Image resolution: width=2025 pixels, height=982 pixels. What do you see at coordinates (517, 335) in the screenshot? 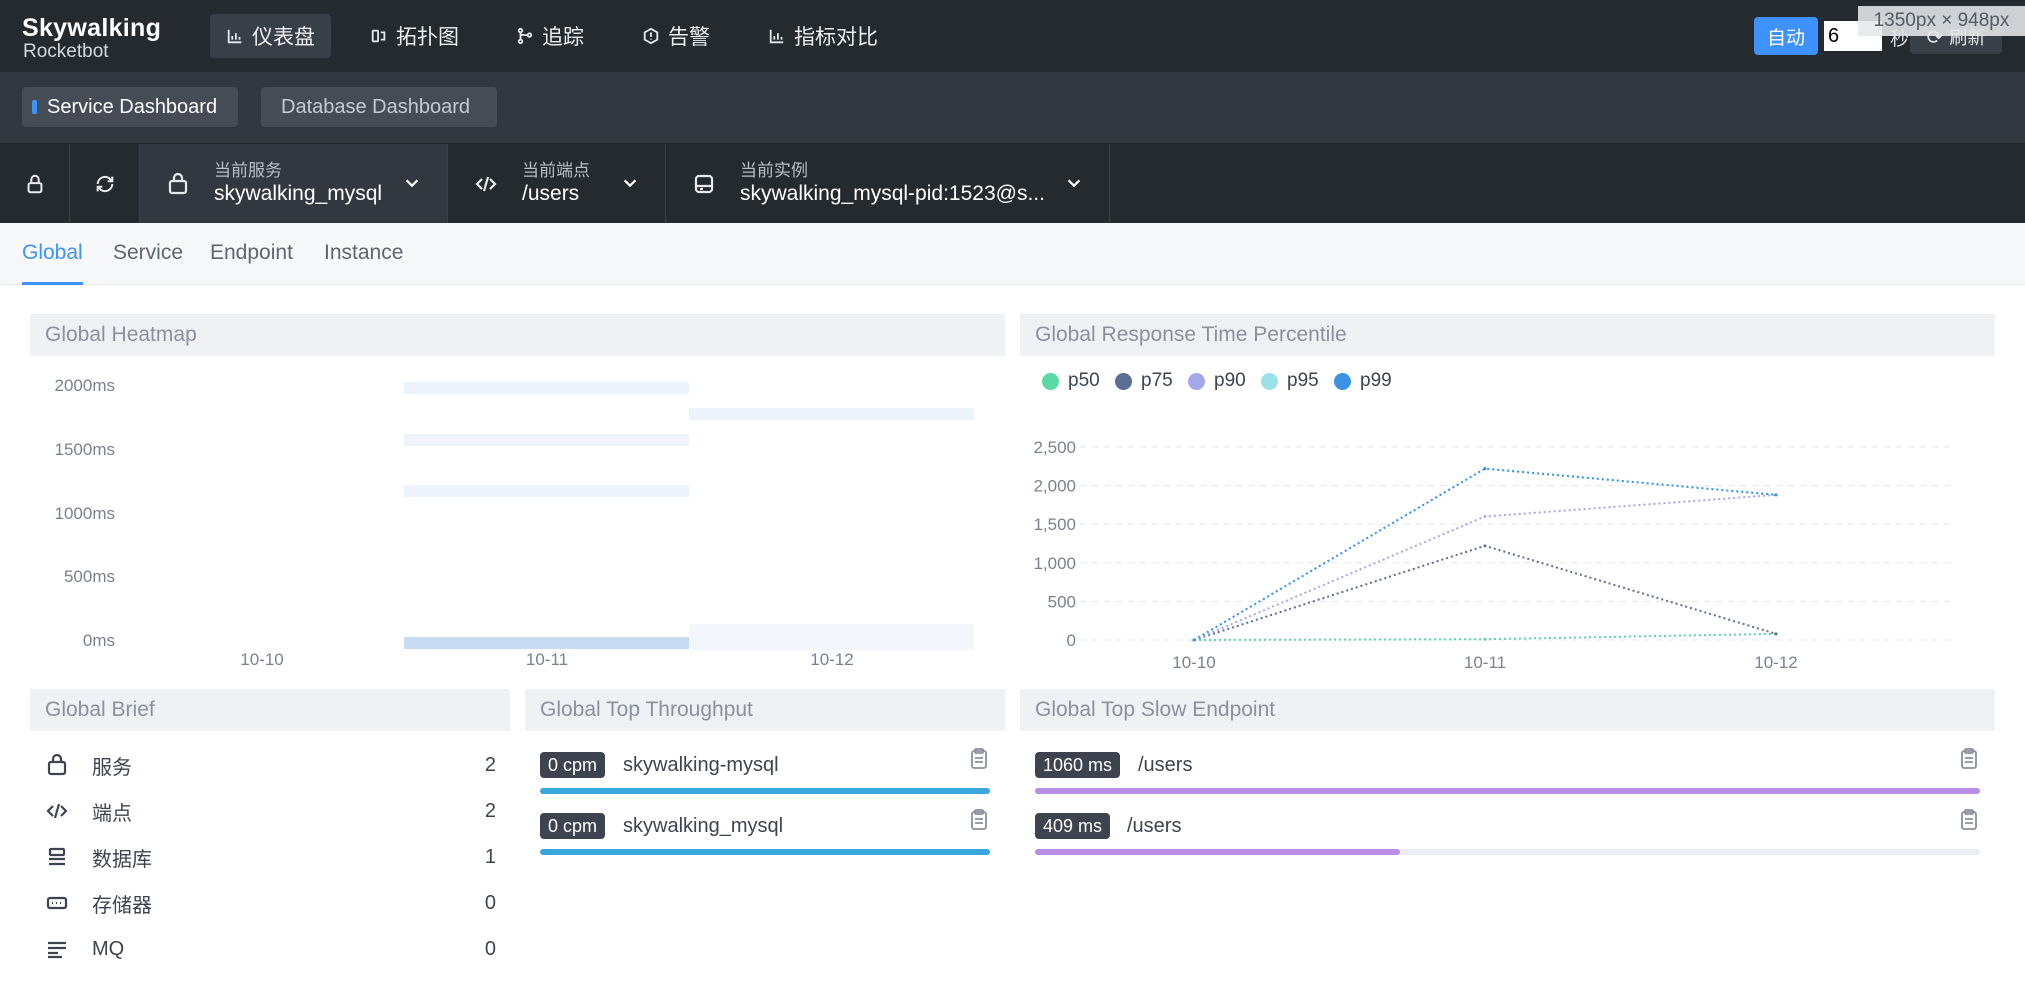
I see `panel-title: Global Heatmap` at bounding box center [517, 335].